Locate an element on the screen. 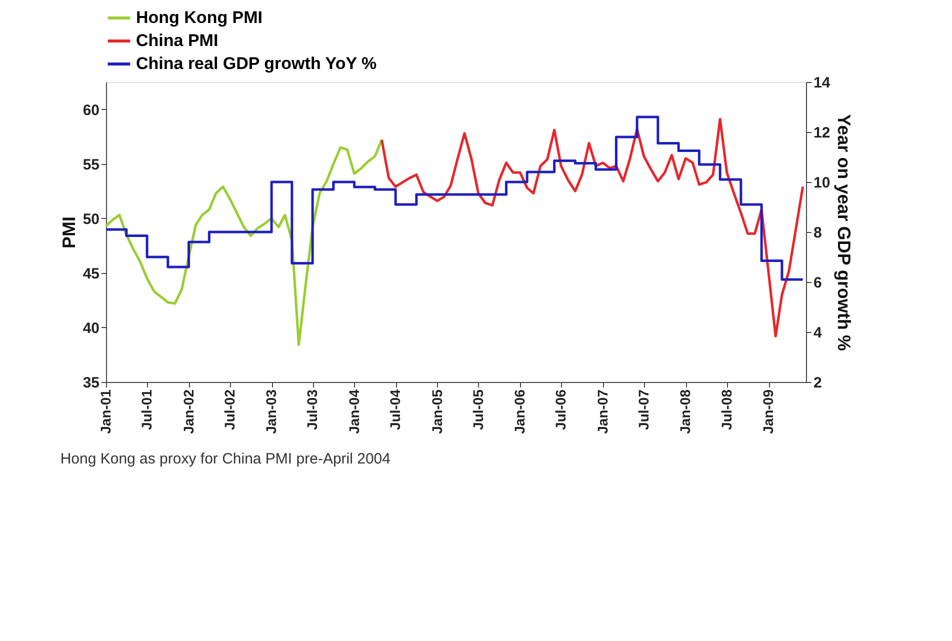  y-tick-label: 35 is located at coordinates (91, 383).